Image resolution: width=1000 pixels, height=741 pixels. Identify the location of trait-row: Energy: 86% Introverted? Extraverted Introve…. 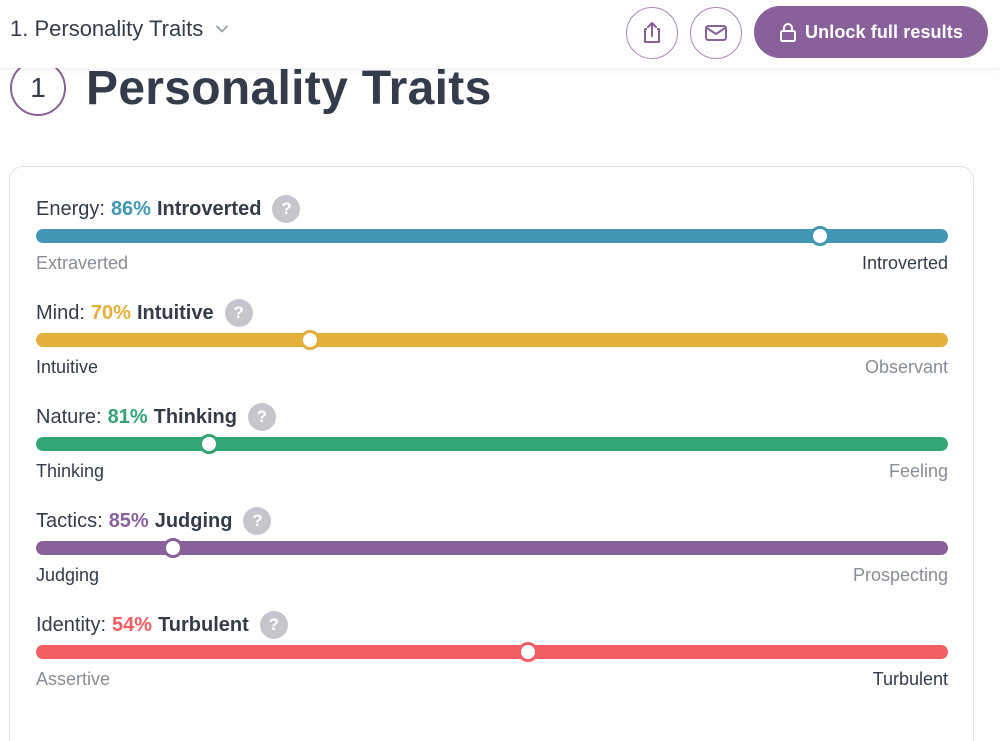
(492, 209).